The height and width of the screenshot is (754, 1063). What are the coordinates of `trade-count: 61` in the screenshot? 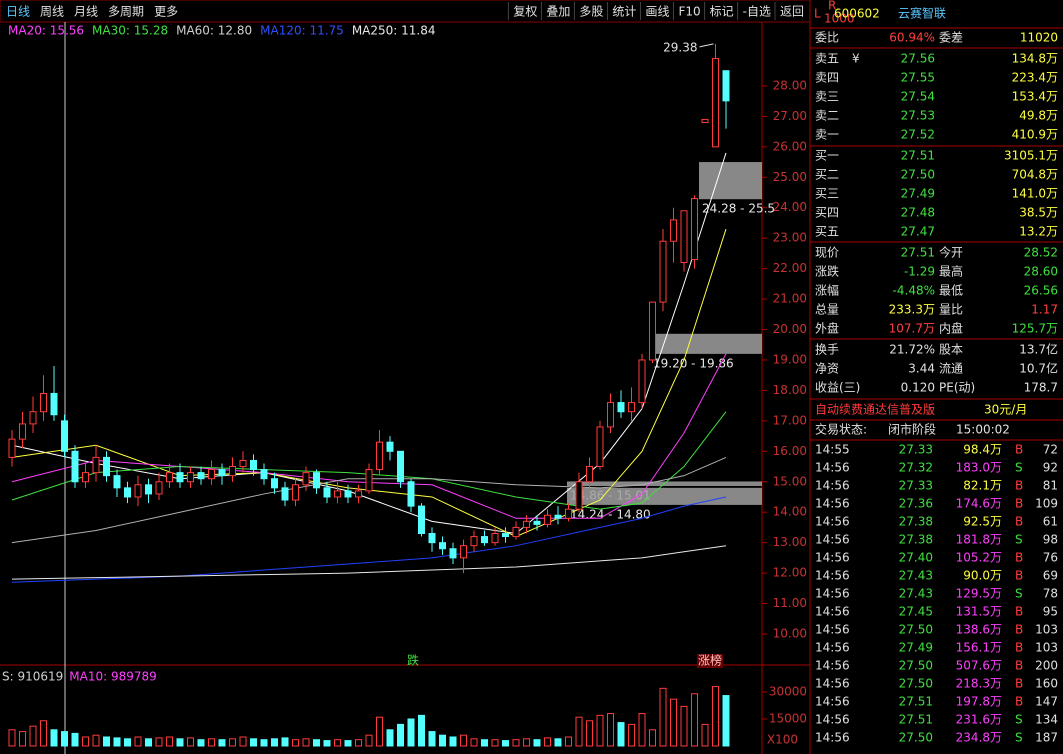 It's located at (1050, 522).